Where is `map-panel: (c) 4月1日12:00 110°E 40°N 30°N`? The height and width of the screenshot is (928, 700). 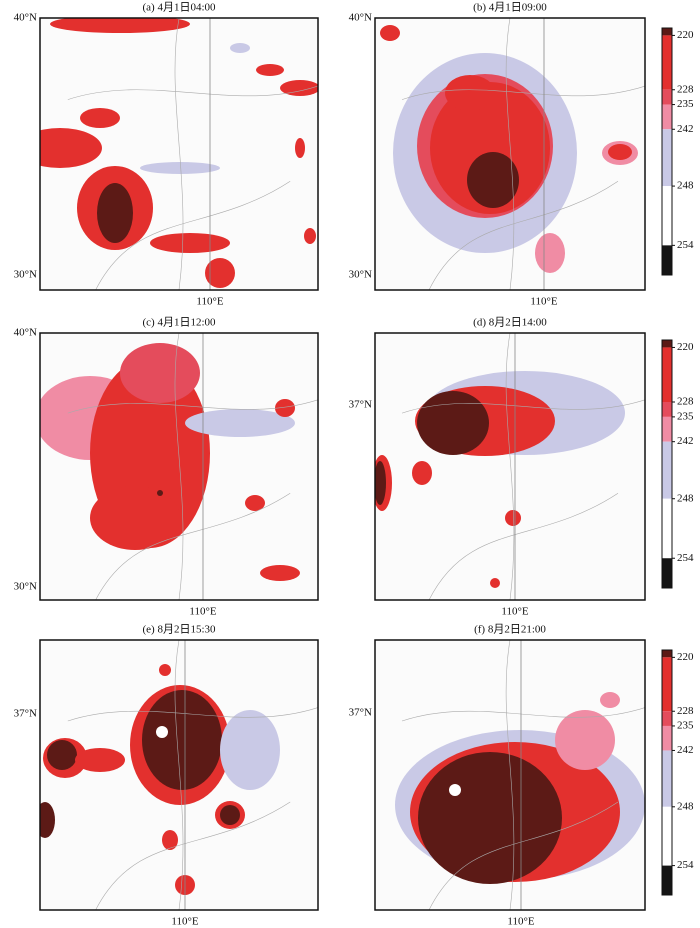
map-panel: (c) 4月1日12:00 110°E 40°N 30°N is located at coordinates (166, 467).